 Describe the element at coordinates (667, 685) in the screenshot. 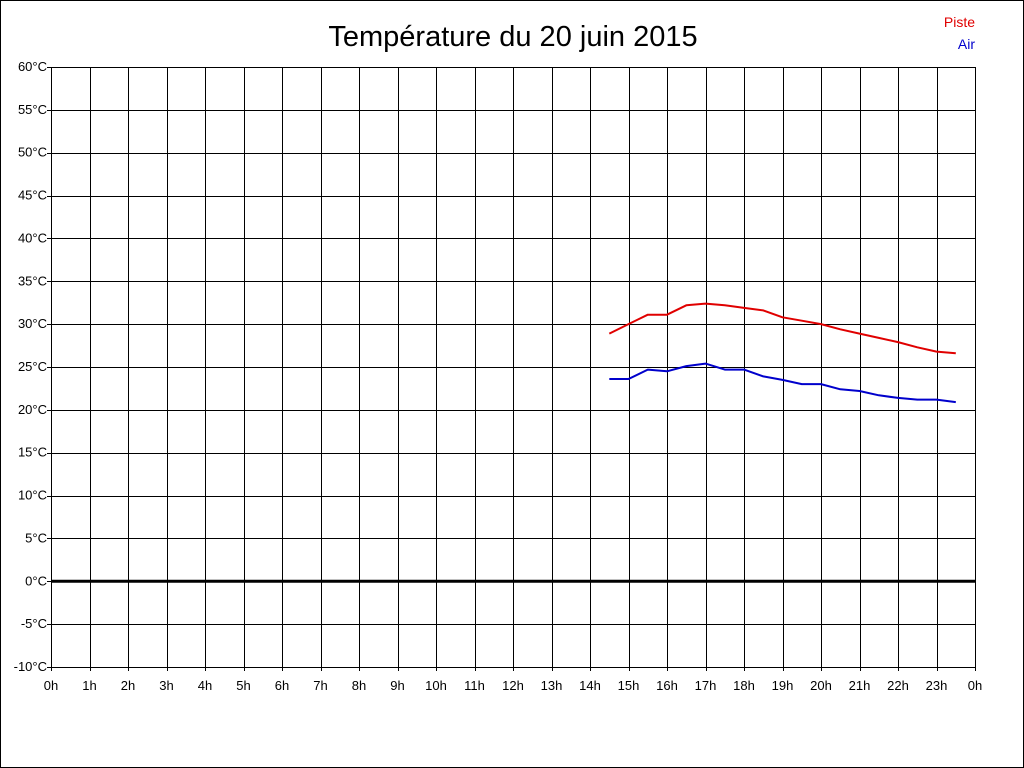

I see `x-tick-label: 16h` at that location.